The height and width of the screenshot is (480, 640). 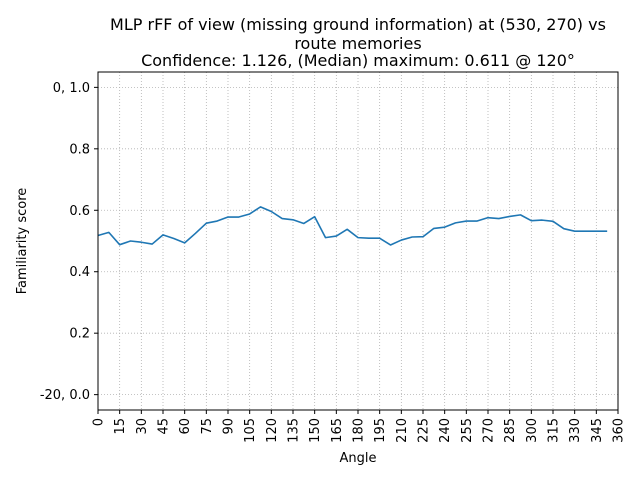 I want to click on x-tick-label: 315, so click(x=554, y=430).